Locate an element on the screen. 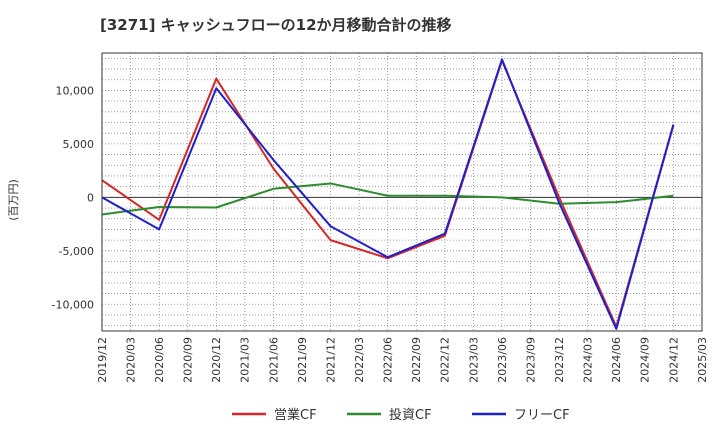 This screenshot has height=440, width=720. series-line-投資CF is located at coordinates (387, 199).